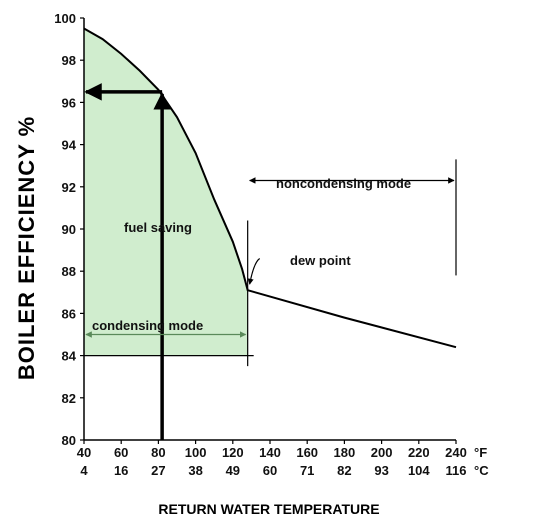 Image resolution: width=550 pixels, height=530 pixels. What do you see at coordinates (69, 356) in the screenshot?
I see `y-tick-label: 84` at bounding box center [69, 356].